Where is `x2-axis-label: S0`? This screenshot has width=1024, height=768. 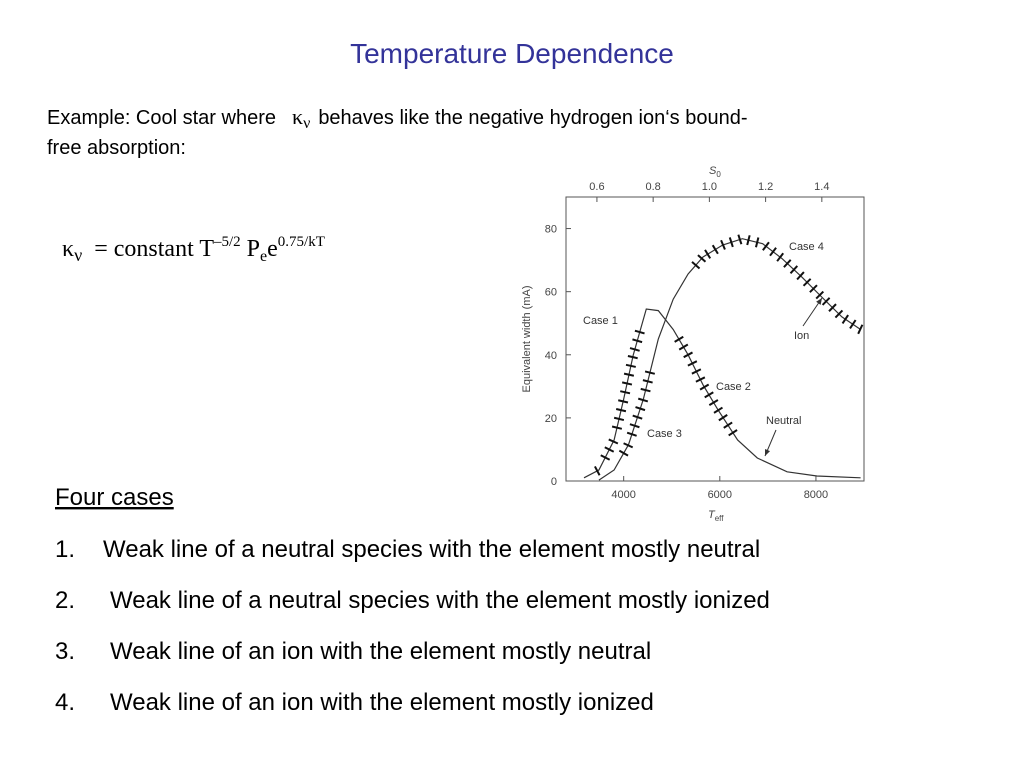 x2-axis-label: S0 is located at coordinates (715, 172).